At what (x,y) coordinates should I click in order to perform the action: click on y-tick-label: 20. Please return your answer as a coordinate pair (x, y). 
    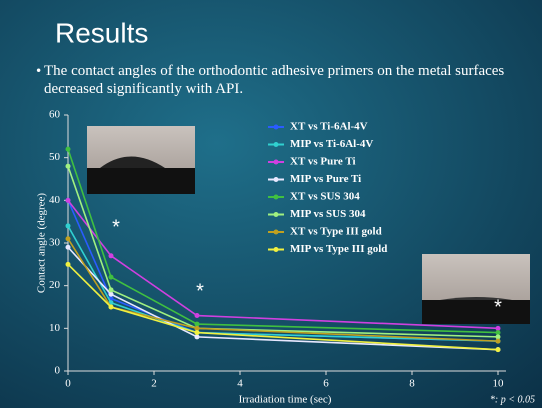
    Looking at the image, I should click on (55, 285).